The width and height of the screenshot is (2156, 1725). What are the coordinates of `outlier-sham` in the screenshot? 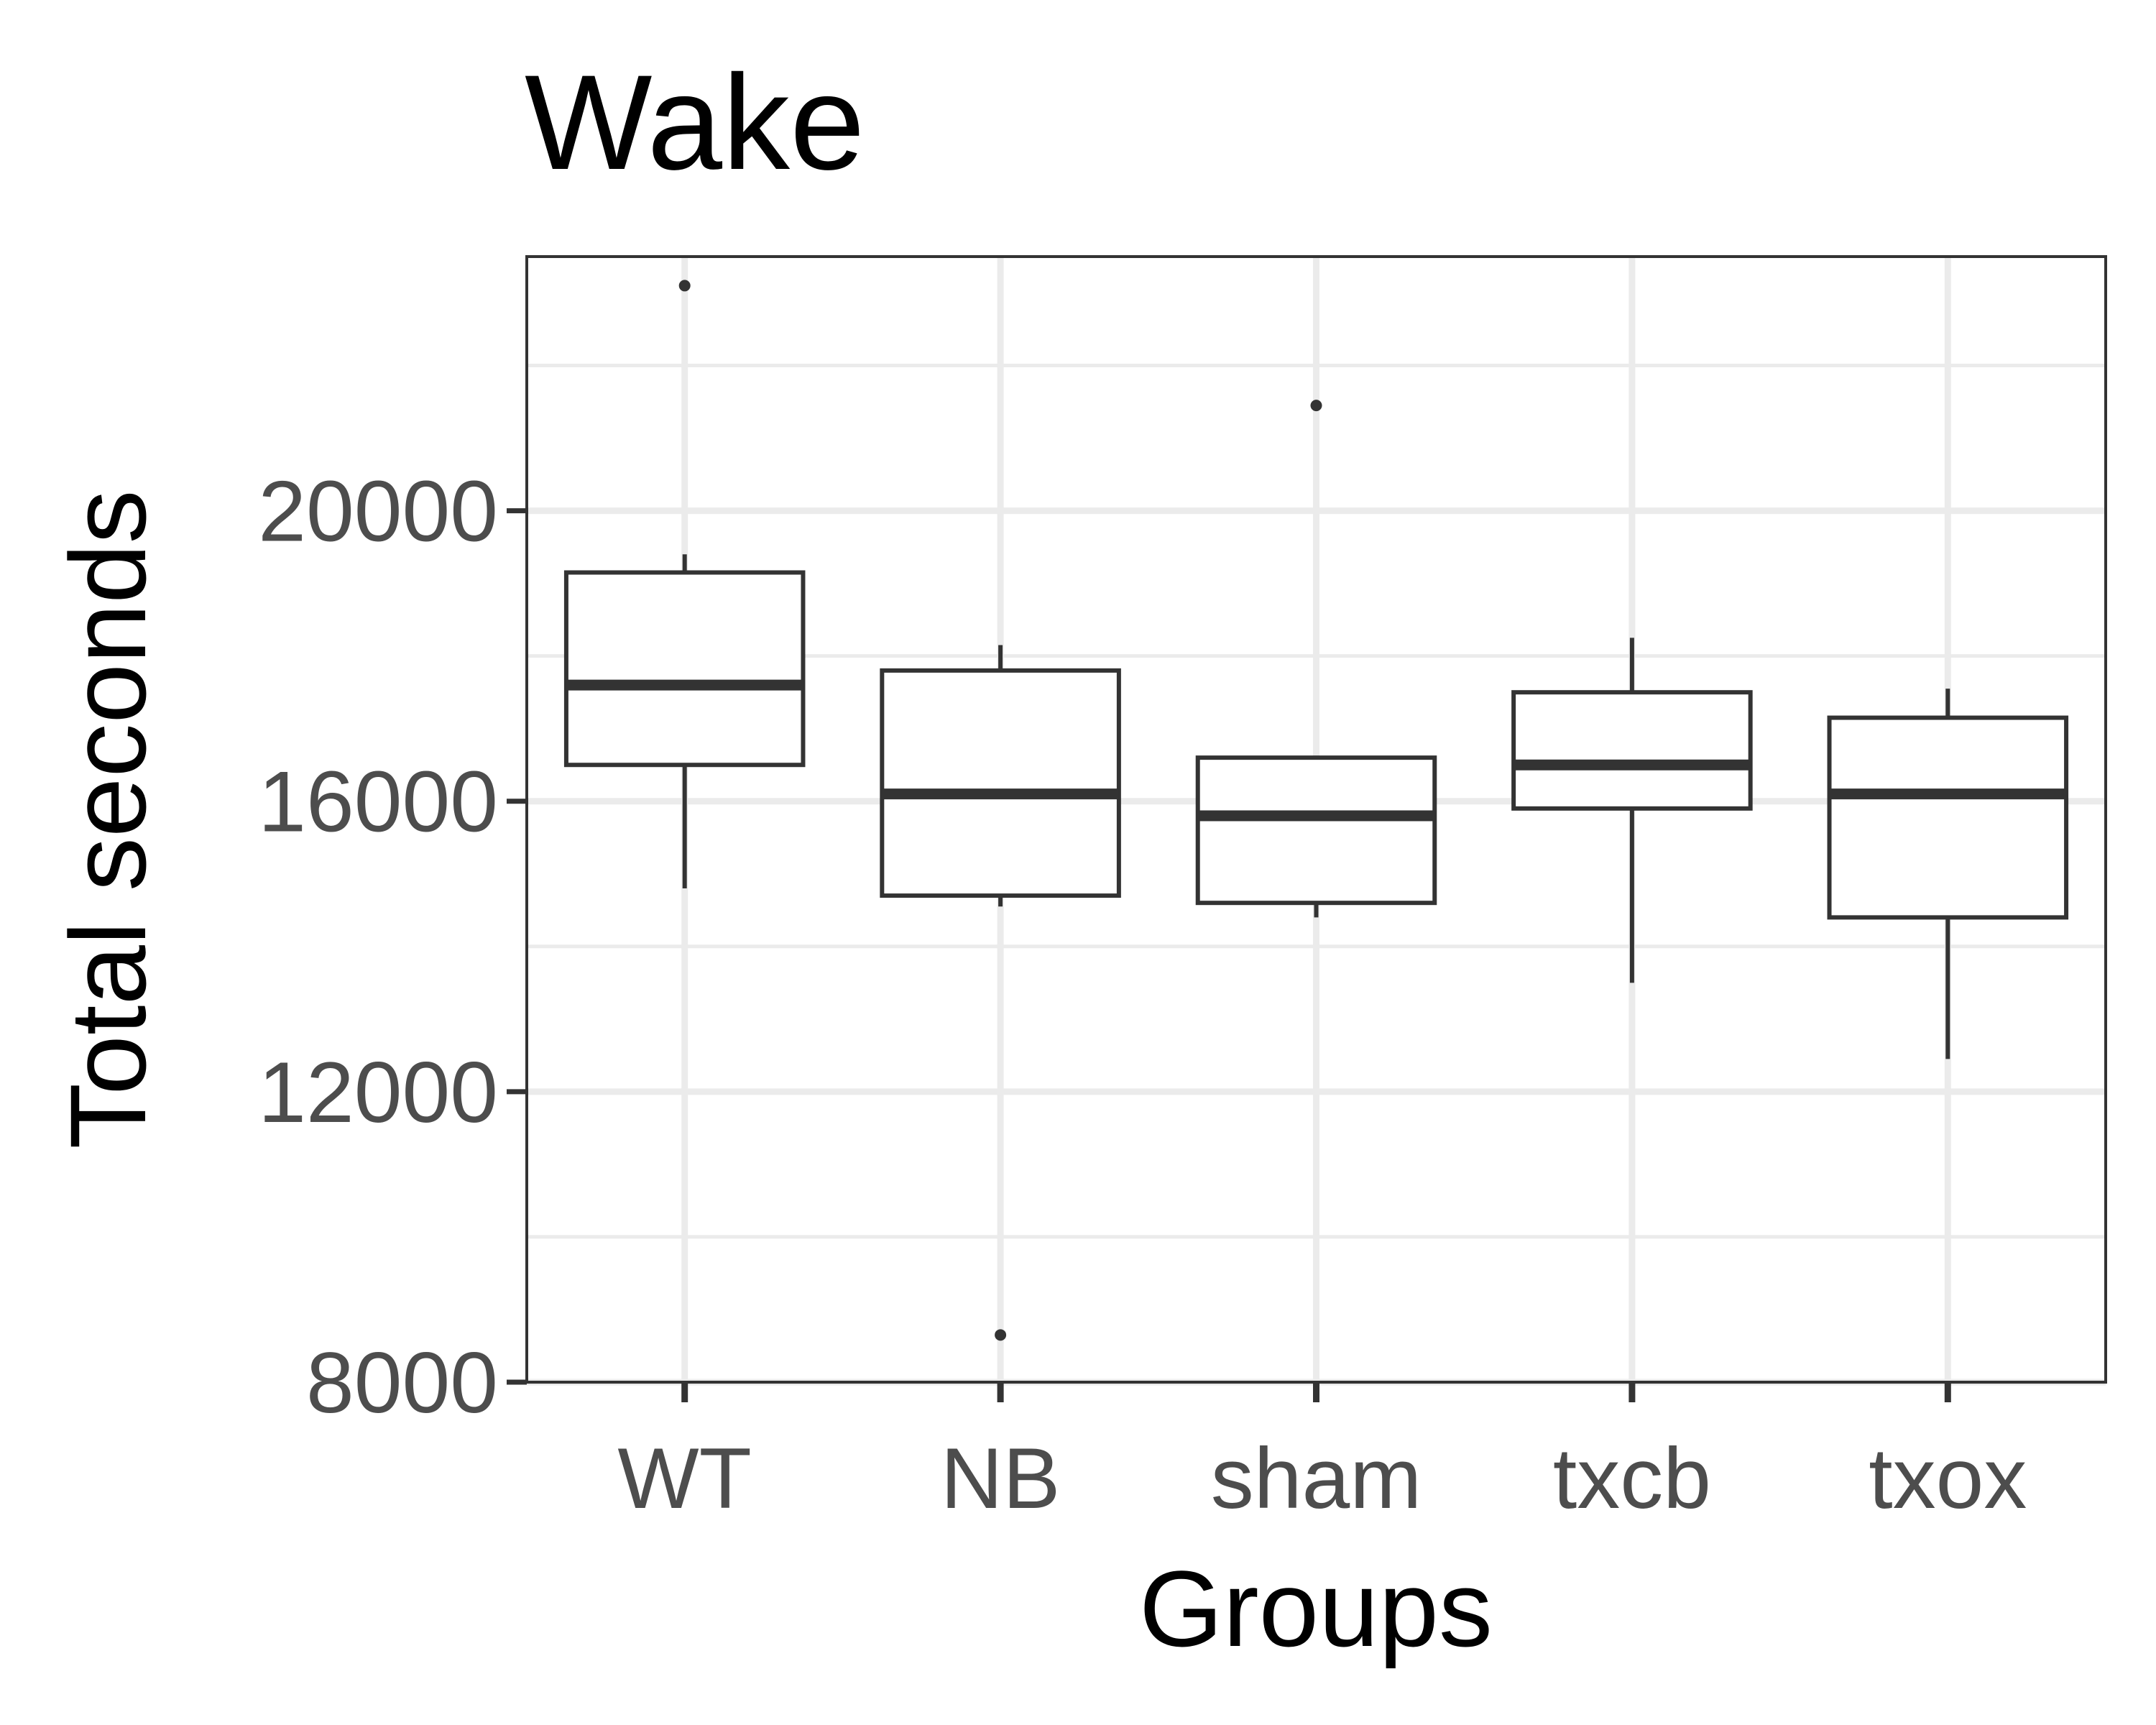 It's located at (1316, 406).